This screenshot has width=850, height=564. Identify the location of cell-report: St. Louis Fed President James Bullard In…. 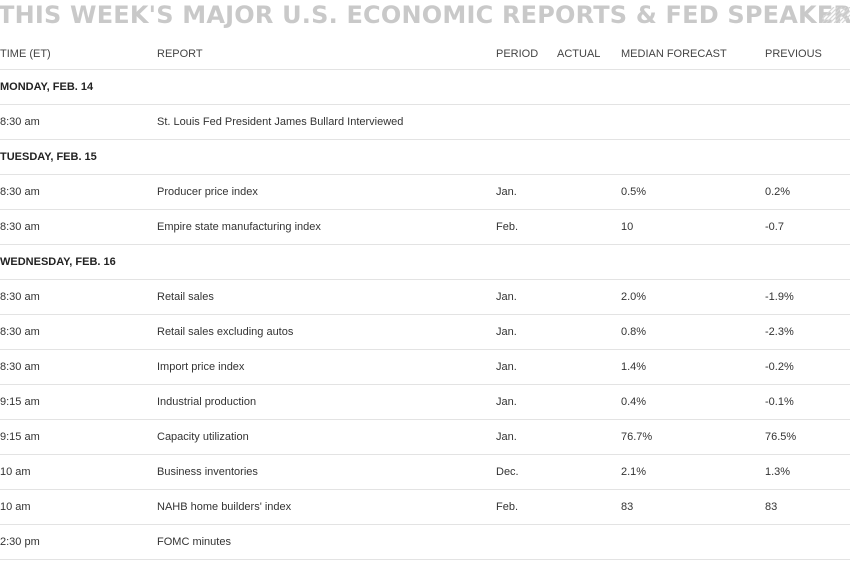
(326, 122).